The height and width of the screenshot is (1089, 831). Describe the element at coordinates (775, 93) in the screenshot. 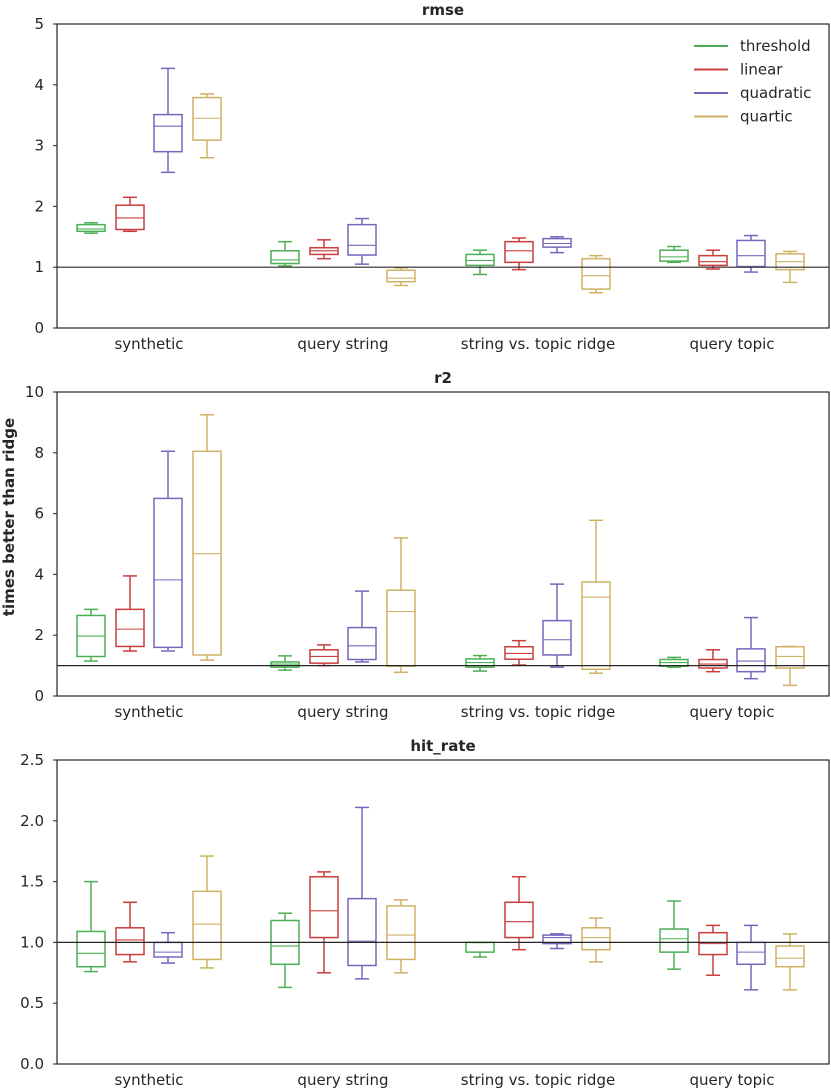

I see `legend-label: quadratic` at that location.